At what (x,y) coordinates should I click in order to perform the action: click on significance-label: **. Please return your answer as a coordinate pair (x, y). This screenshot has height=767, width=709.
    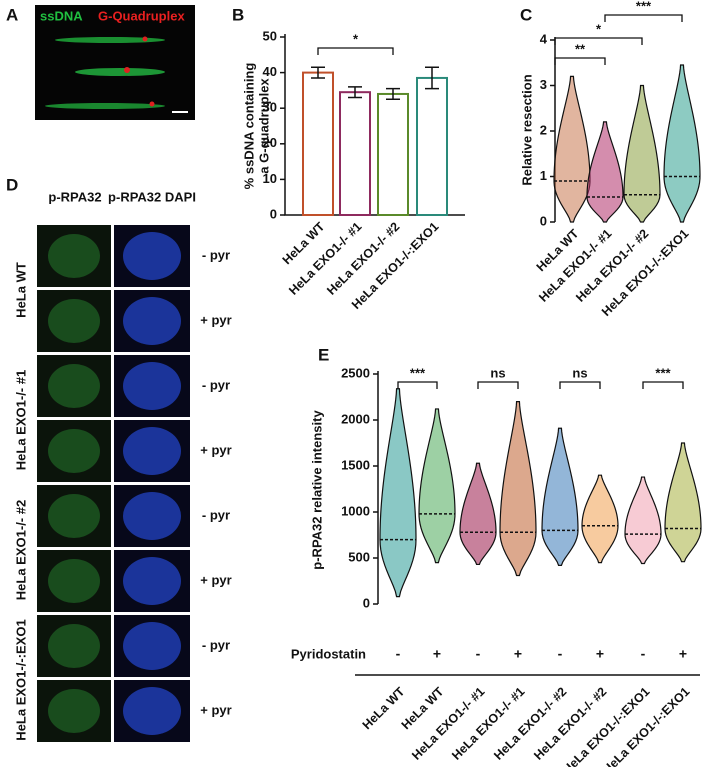
    Looking at the image, I should click on (580, 48).